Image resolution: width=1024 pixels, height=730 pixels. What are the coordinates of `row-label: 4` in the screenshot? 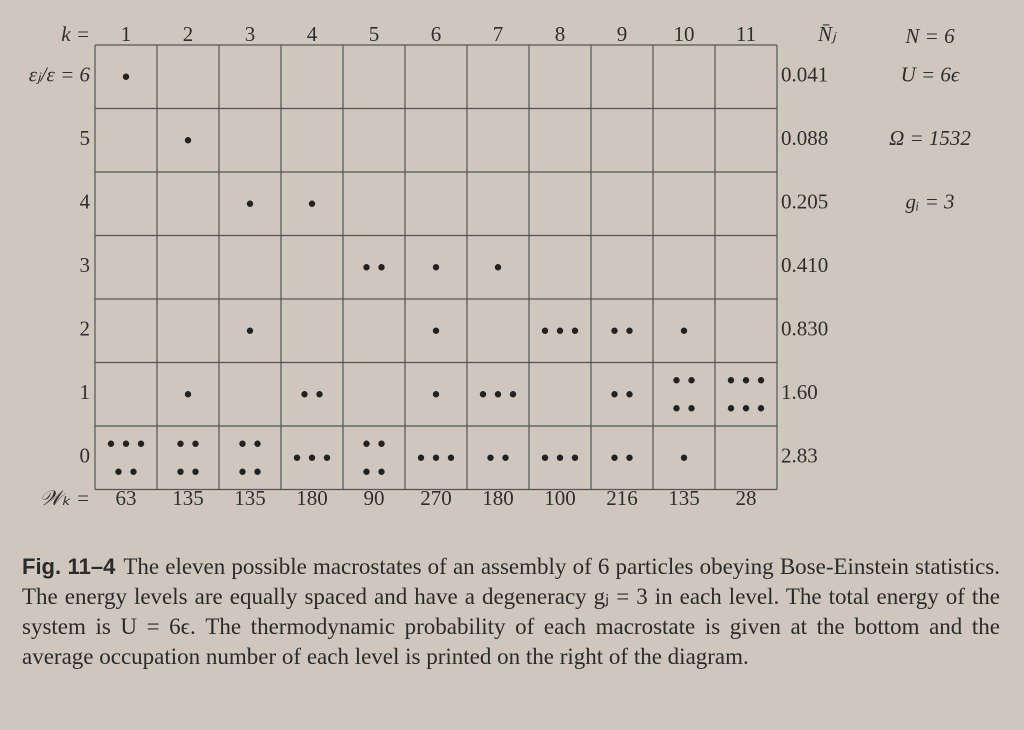 It's located at (85, 202).